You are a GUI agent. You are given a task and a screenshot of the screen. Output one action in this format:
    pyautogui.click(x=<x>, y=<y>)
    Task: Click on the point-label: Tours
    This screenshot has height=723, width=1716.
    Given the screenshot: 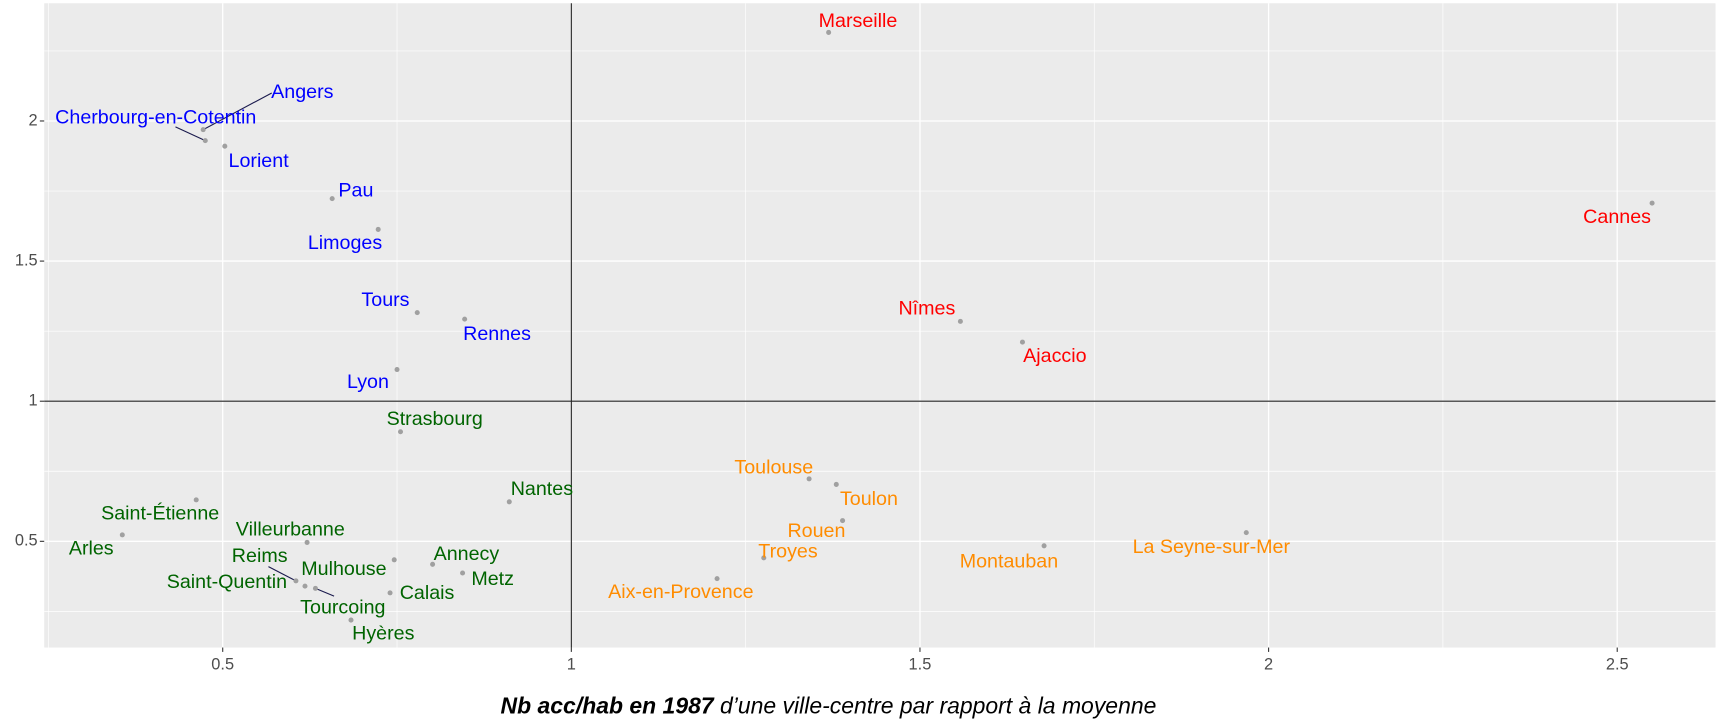 What is the action you would take?
    pyautogui.click(x=385, y=300)
    